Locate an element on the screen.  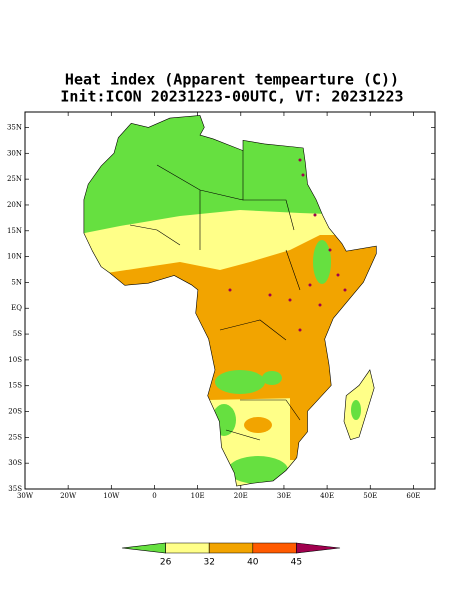
lon-tick-label: 40E is located at coordinates (327, 496).